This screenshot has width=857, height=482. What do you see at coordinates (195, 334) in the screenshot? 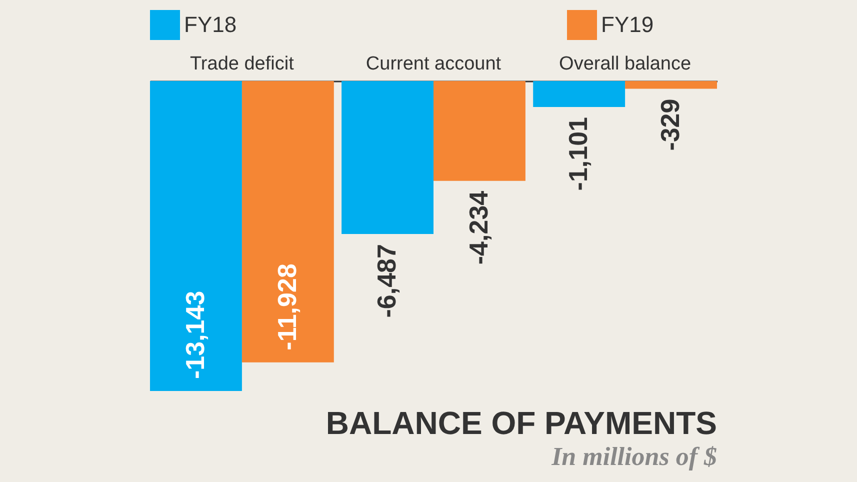
I see `data-label: -13,143` at bounding box center [195, 334].